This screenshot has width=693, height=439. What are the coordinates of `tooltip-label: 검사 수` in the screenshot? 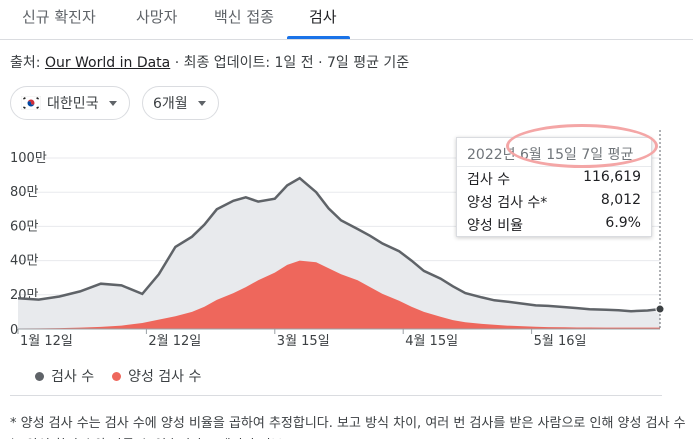 It's located at (489, 180).